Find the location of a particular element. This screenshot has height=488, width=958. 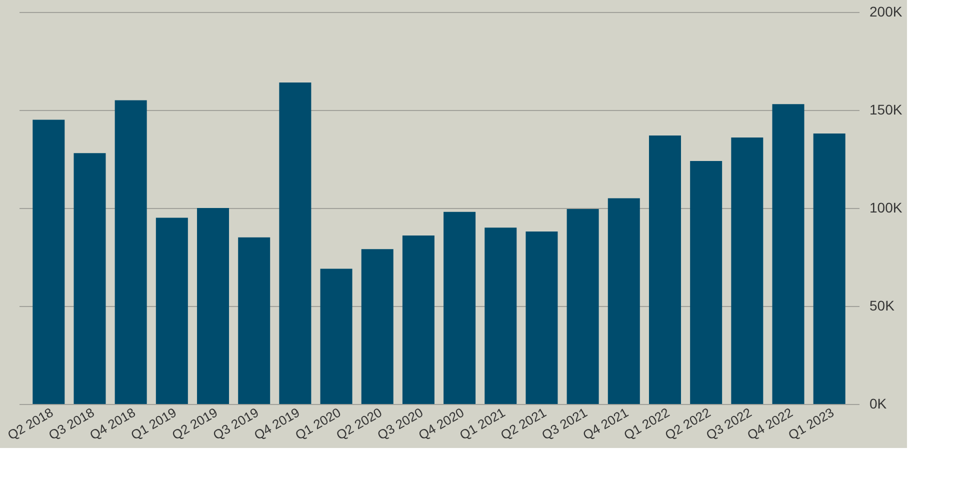

y-tick-label: 0K is located at coordinates (879, 404).